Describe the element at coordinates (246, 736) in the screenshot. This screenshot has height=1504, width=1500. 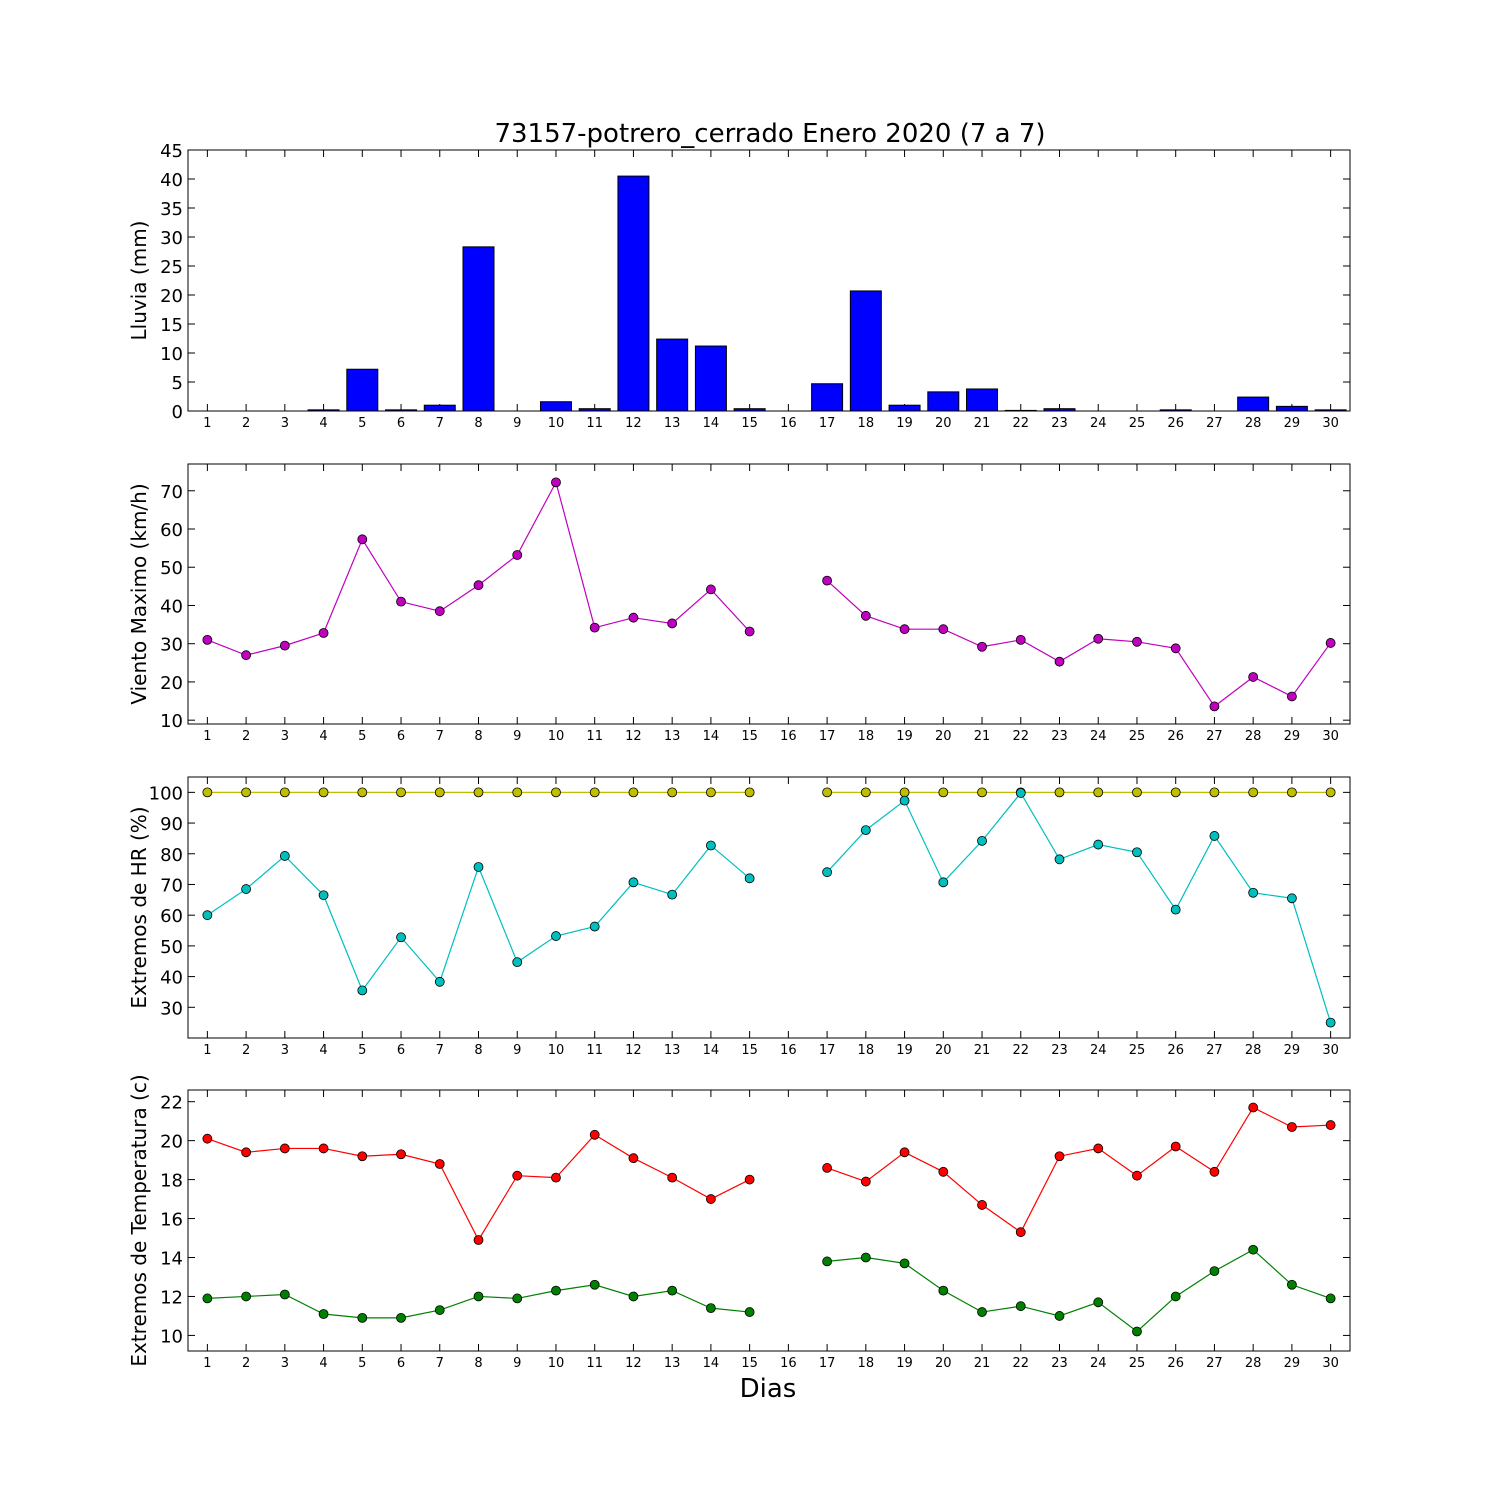
I see `x-tick-label: 2` at that location.